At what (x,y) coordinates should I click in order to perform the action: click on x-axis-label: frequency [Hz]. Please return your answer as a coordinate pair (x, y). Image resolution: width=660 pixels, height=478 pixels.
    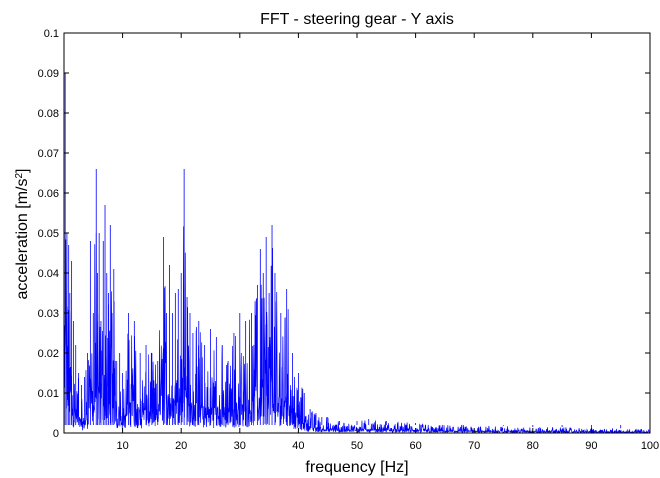
    Looking at the image, I should click on (356, 467).